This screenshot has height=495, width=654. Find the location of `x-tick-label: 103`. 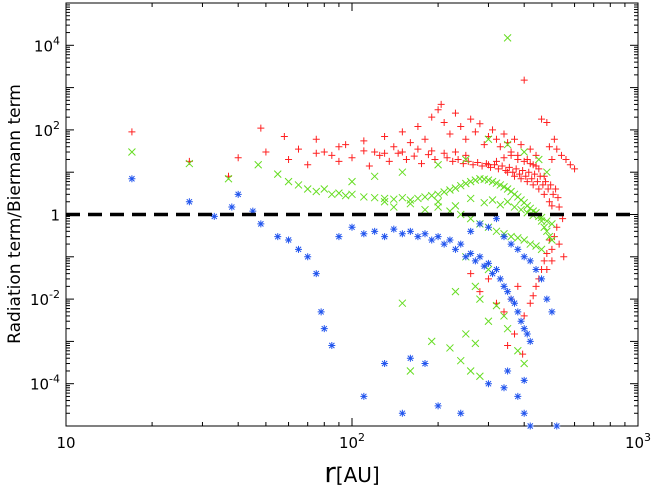

x-tick-label: 103 is located at coordinates (638, 441).